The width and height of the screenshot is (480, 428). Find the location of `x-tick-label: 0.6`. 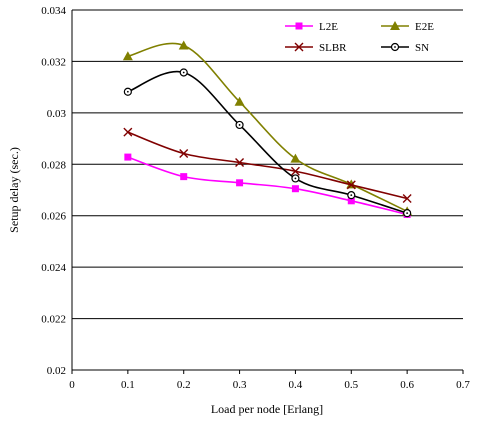

x-tick-label: 0.6 is located at coordinates (407, 385).